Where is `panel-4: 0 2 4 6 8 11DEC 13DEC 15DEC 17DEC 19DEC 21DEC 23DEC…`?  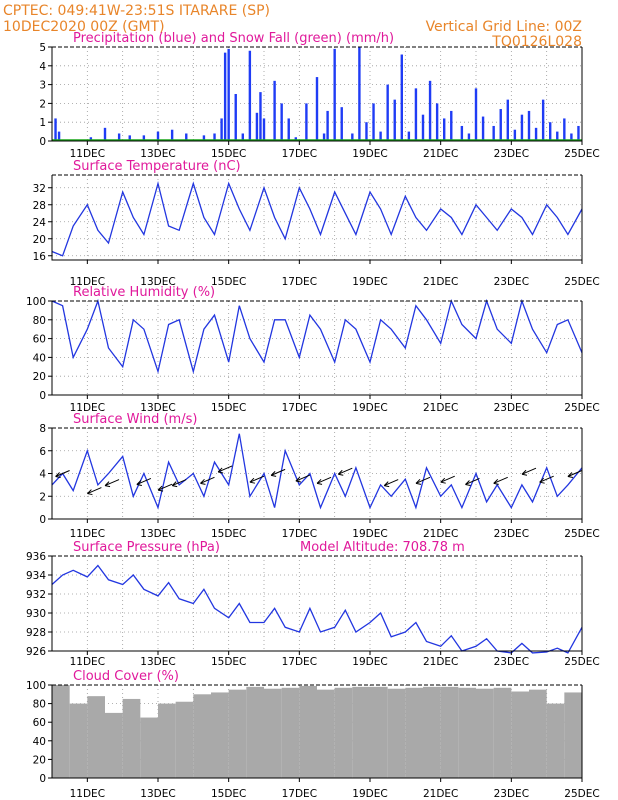
panel-4: 0 2 4 6 8 11DEC 13DEC 15DEC 17DEC 19DEC 21DEC 23DEC… is located at coordinates (319, 476).